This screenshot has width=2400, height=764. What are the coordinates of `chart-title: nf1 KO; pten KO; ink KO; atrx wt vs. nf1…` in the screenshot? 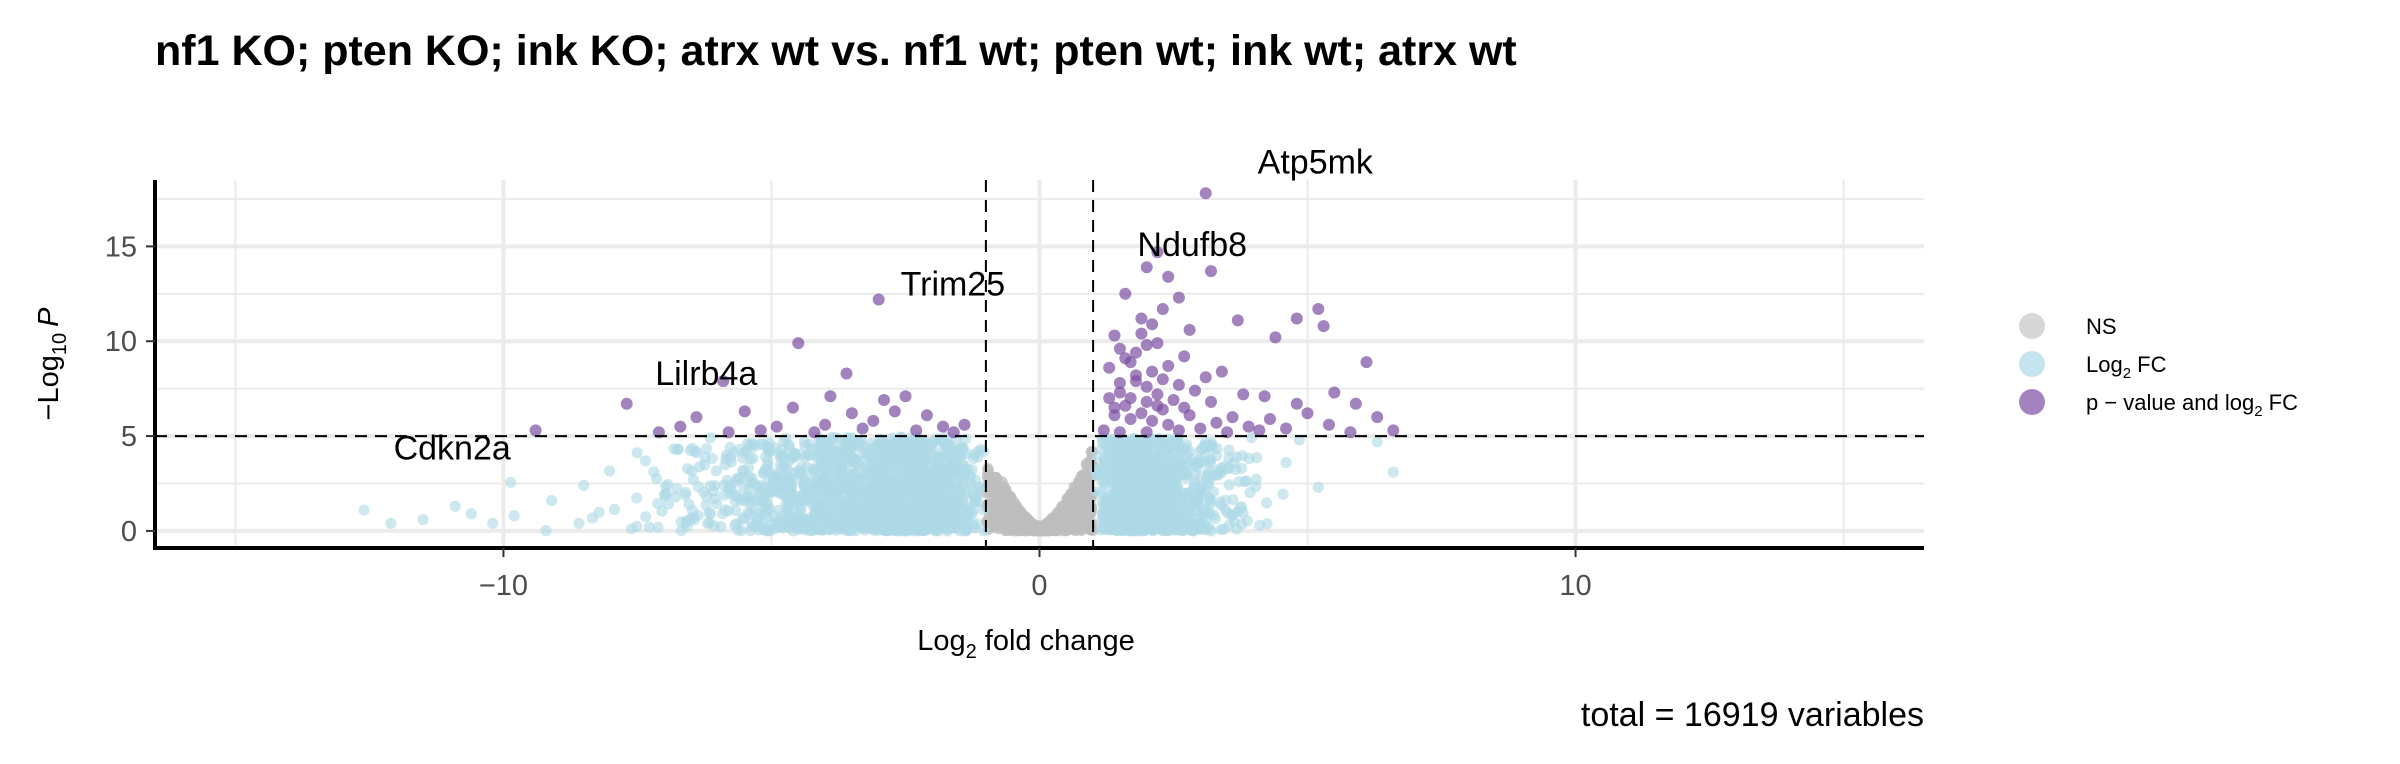 It's located at (836, 51).